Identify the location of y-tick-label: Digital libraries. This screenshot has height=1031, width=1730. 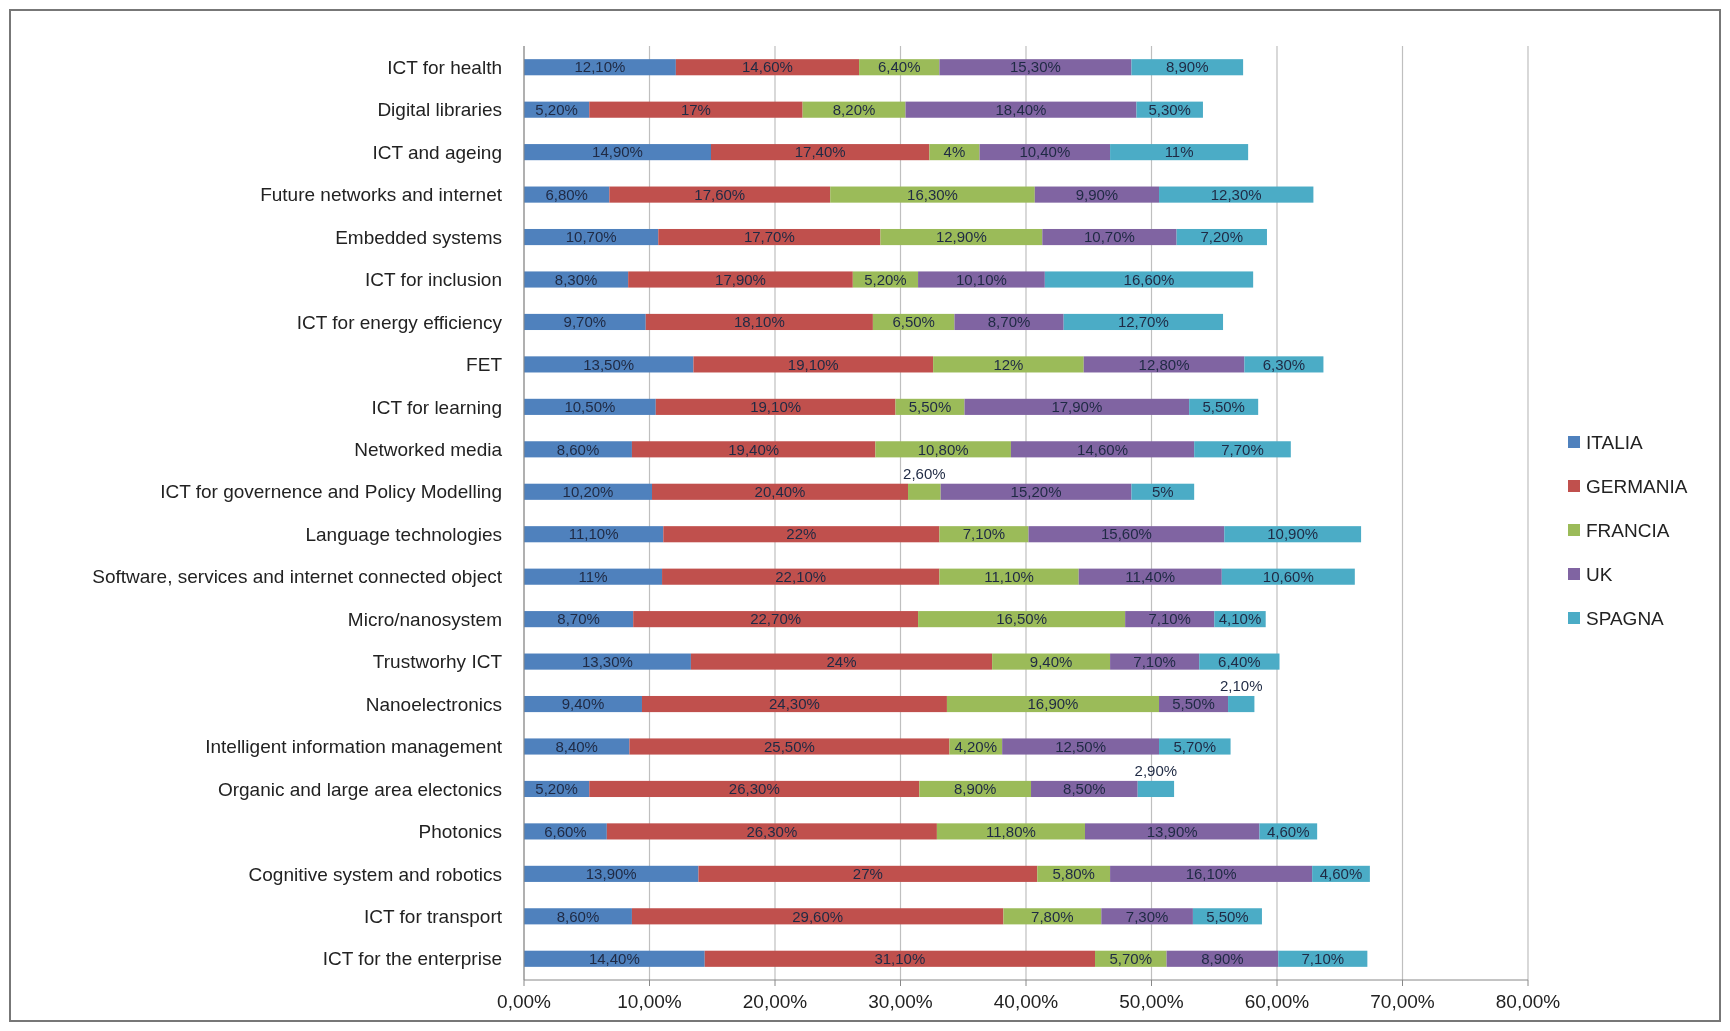
(439, 110).